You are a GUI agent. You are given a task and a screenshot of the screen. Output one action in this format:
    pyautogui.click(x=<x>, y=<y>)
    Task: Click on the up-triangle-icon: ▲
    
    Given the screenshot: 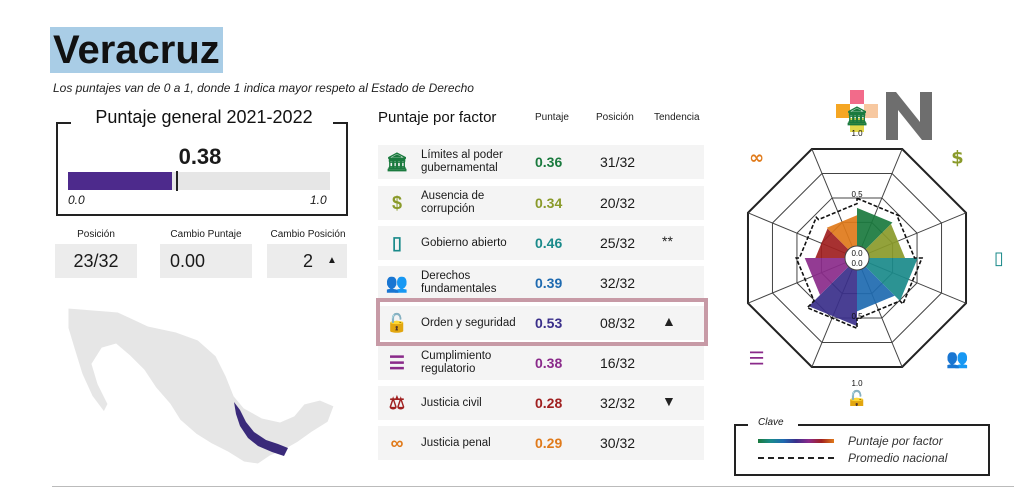 What is the action you would take?
    pyautogui.click(x=332, y=260)
    